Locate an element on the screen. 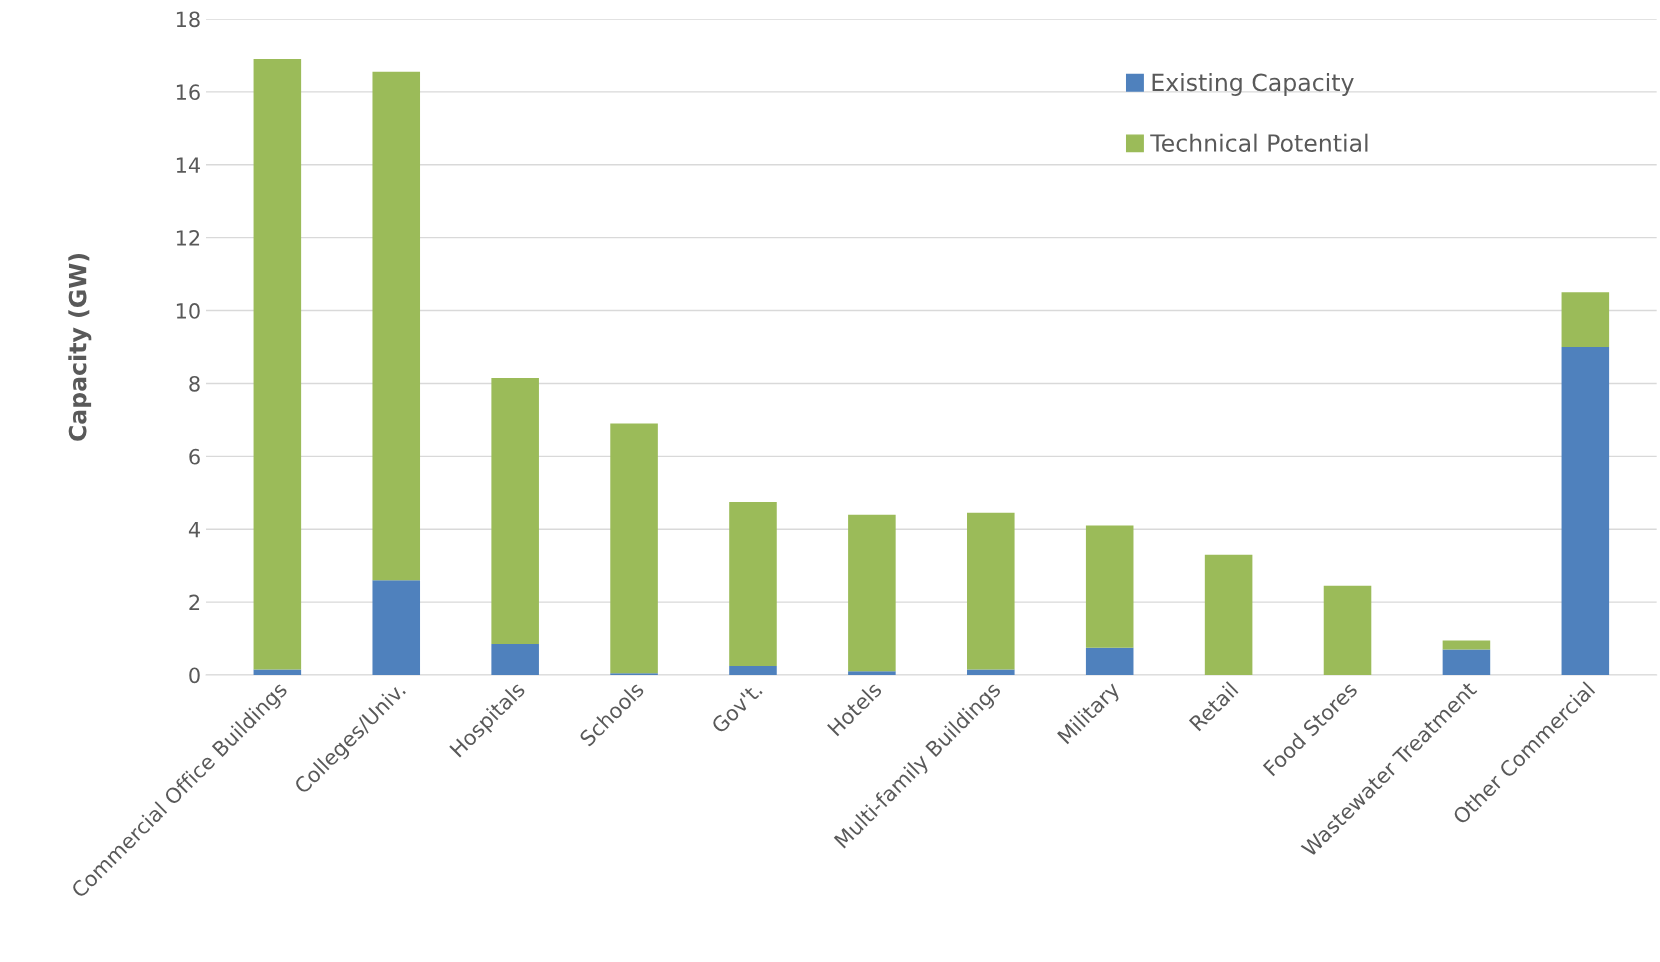  y-tick-label: 14 is located at coordinates (188, 165).